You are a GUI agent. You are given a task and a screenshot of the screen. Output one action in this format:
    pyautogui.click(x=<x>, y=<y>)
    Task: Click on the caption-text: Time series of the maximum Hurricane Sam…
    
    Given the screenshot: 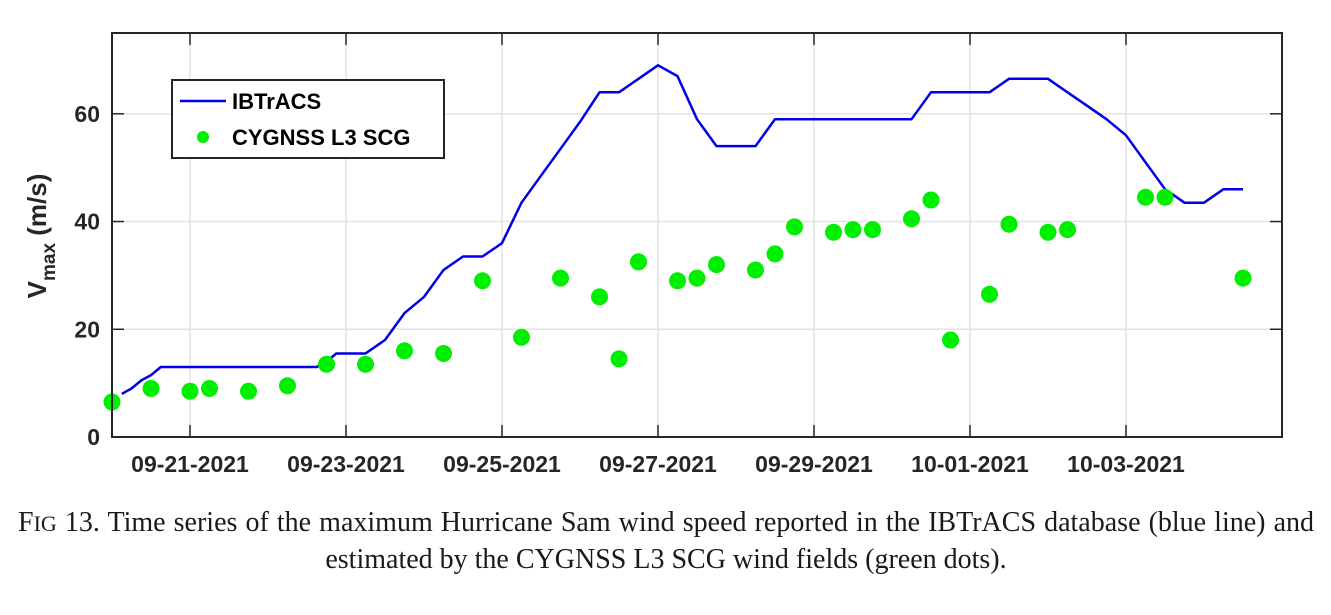 What is the action you would take?
    pyautogui.click(x=707, y=541)
    